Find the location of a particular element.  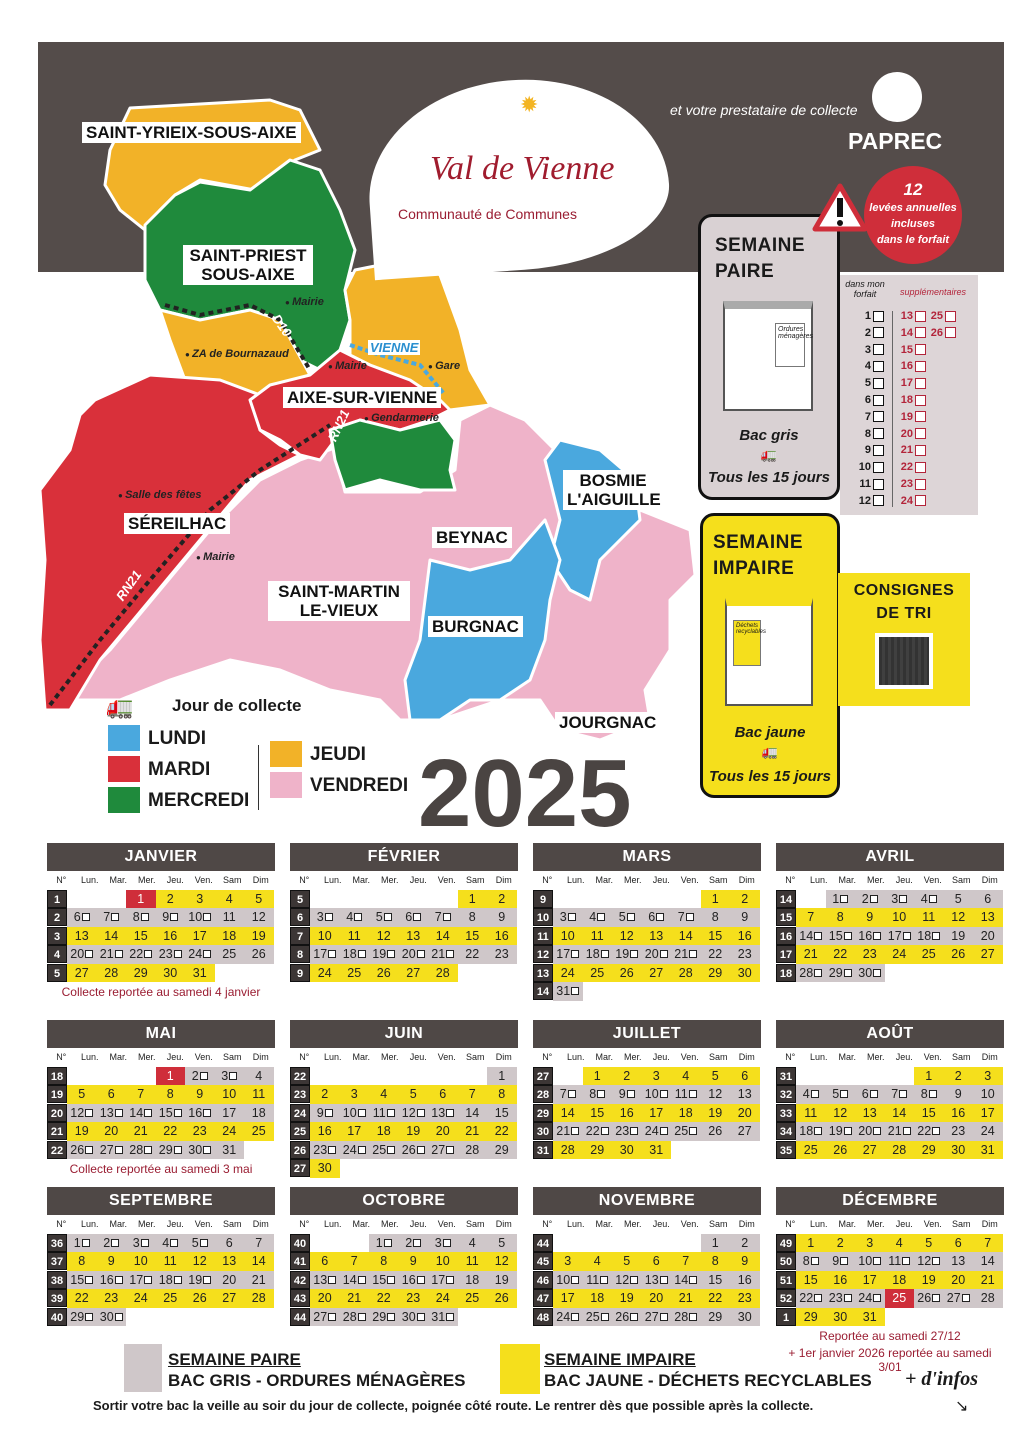

day-cell: 28 is located at coordinates (811, 972).